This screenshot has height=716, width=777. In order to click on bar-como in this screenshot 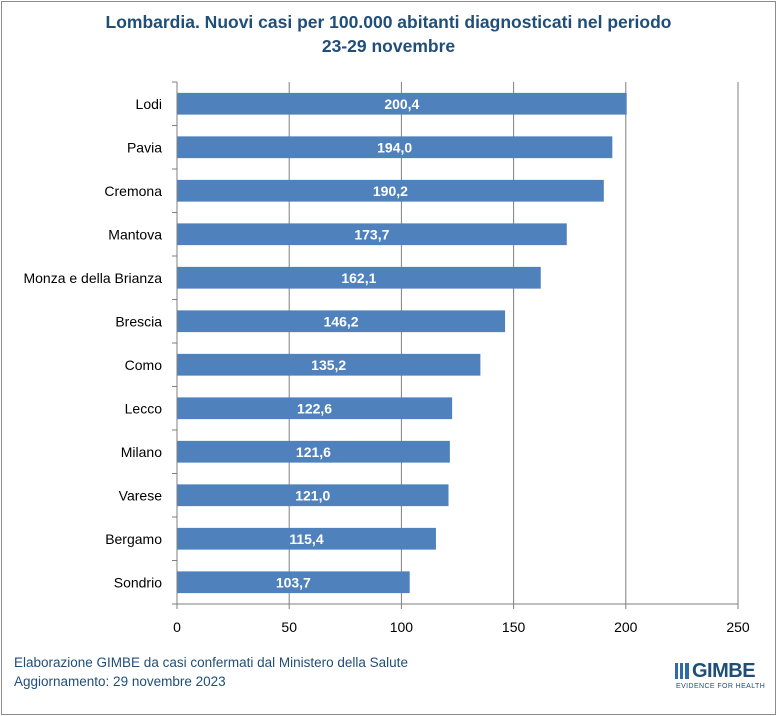, I will do `click(329, 364)`.